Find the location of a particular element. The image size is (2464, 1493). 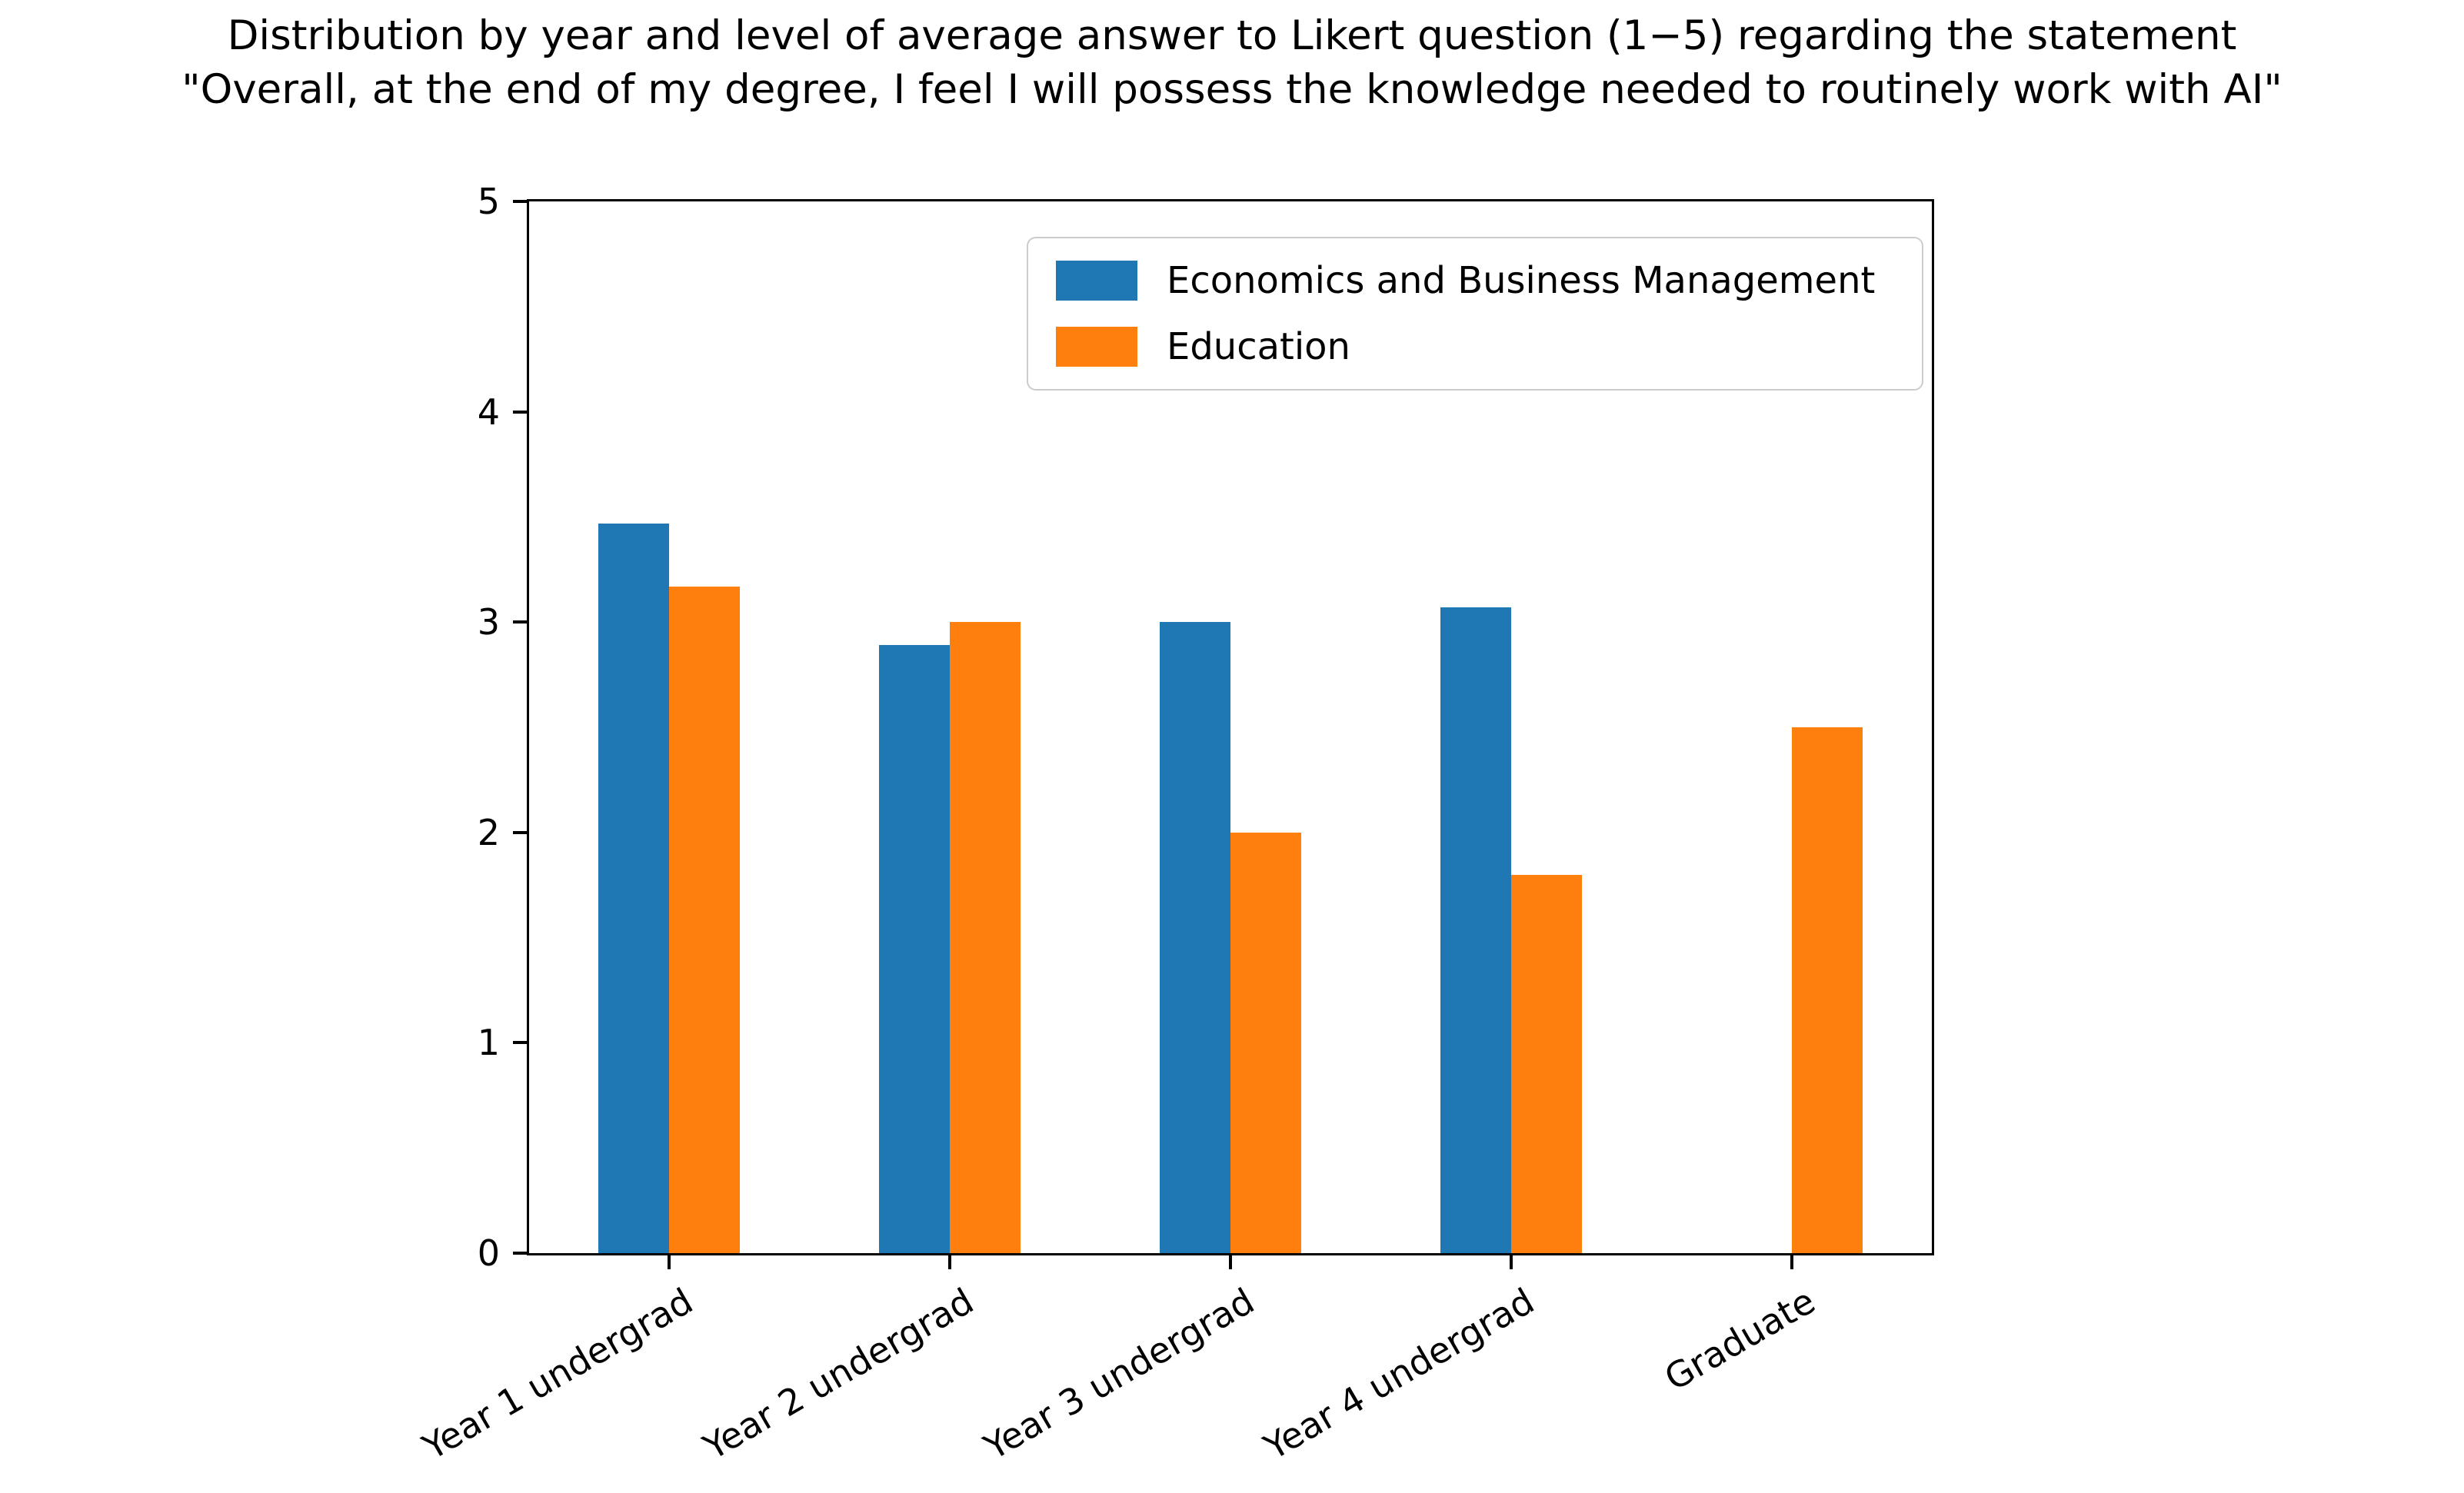

x-tick-label: Year 4 undergrad is located at coordinates (1399, 1374).